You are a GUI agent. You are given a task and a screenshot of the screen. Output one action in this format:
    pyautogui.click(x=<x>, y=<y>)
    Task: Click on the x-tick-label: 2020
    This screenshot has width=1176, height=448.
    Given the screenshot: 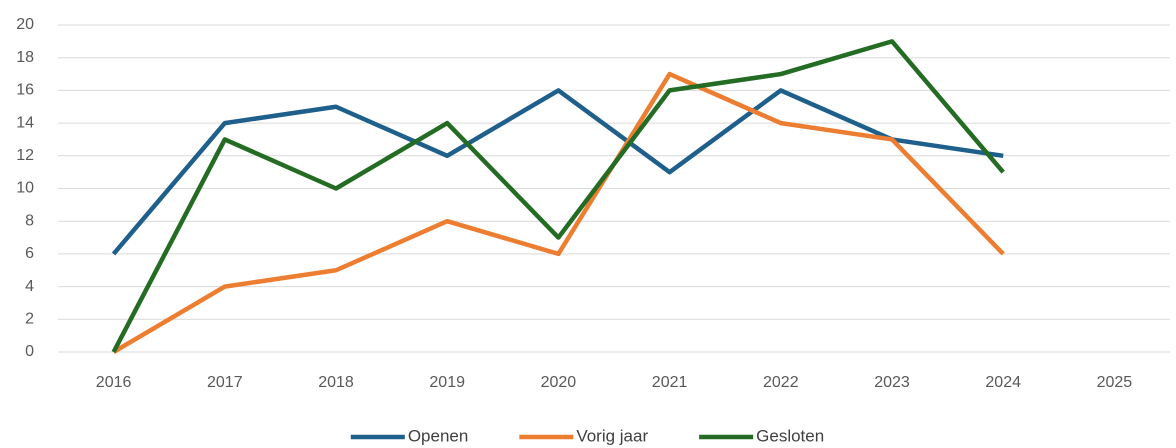 What is the action you would take?
    pyautogui.click(x=559, y=382)
    